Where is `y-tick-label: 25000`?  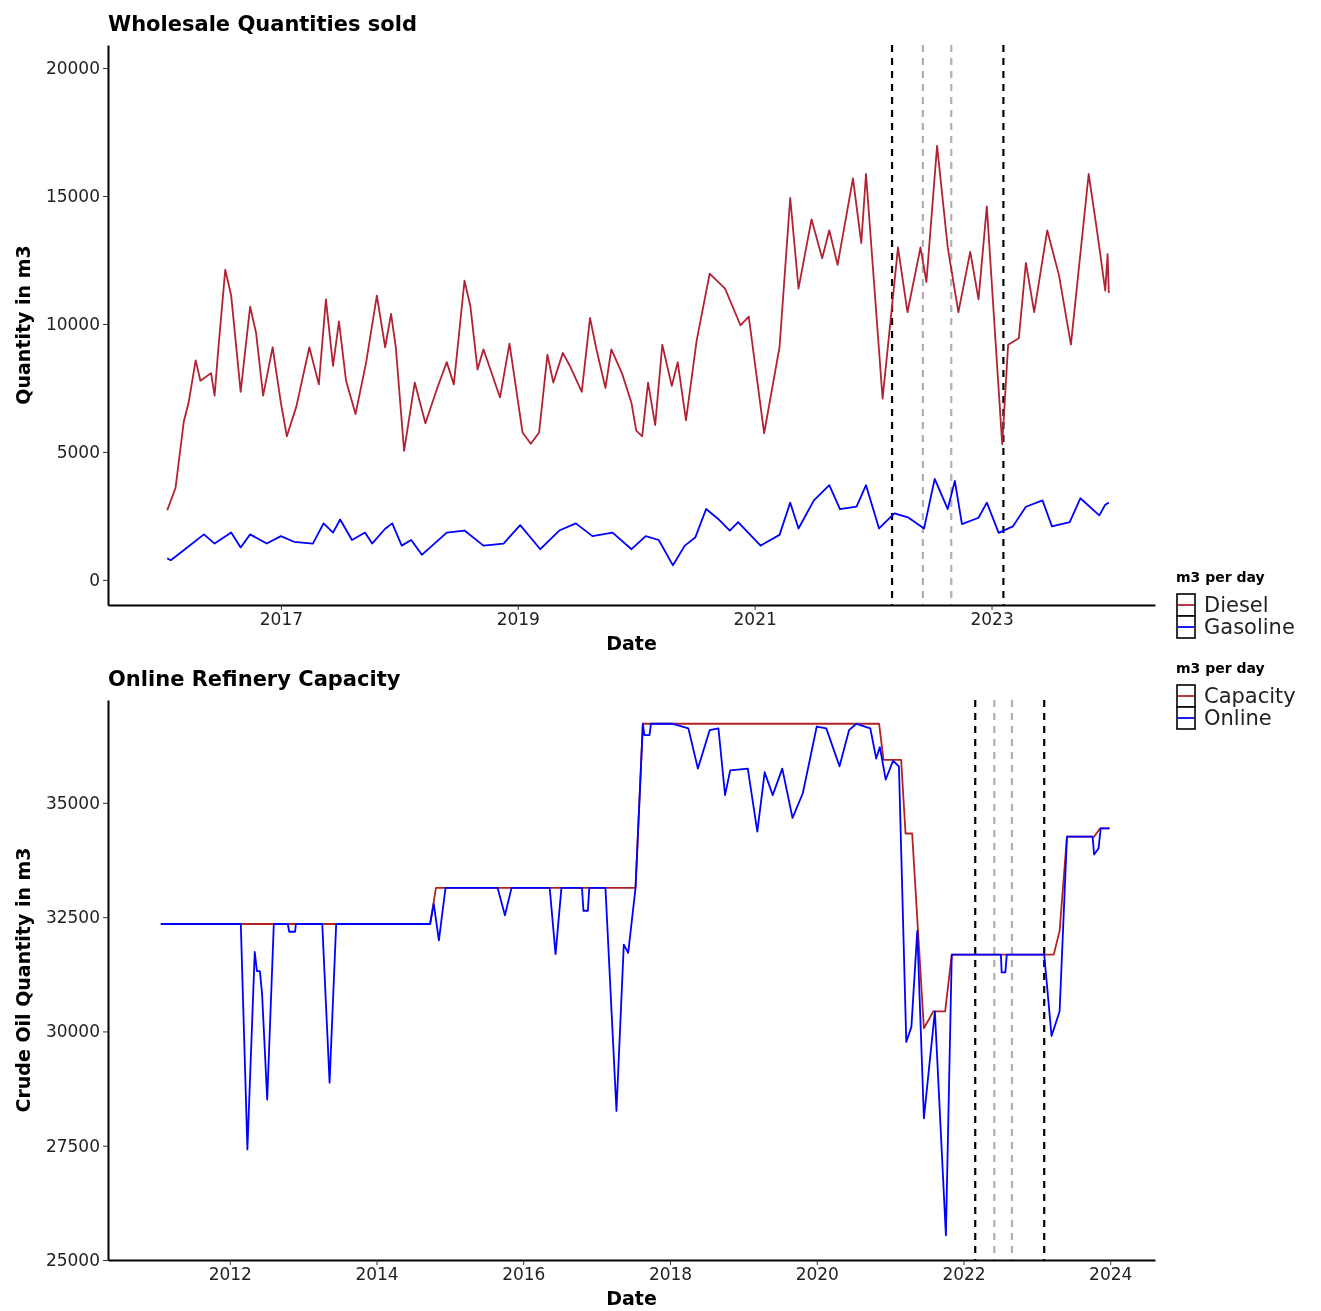 y-tick-label: 25000 is located at coordinates (72, 1259).